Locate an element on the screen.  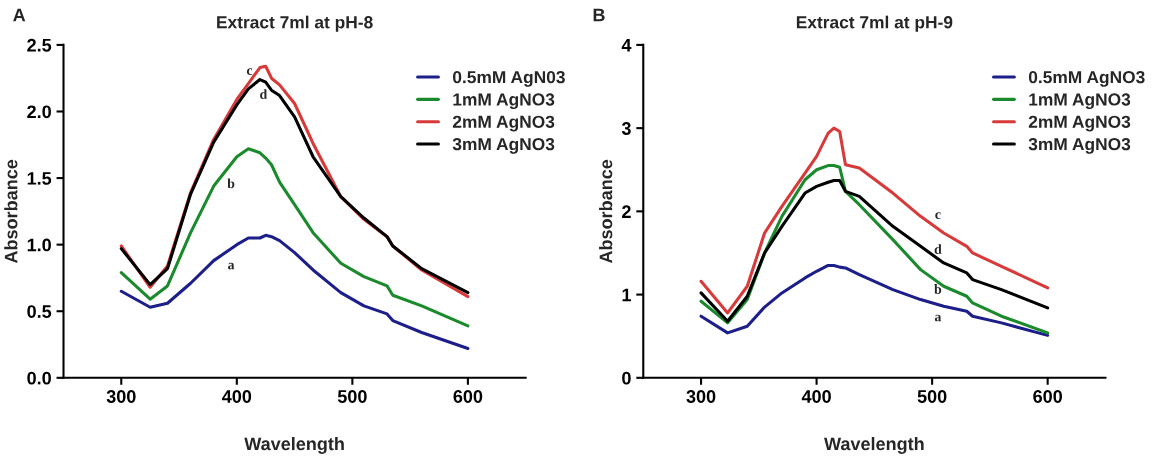
y-tick-label: 0.0 is located at coordinates (39, 378).